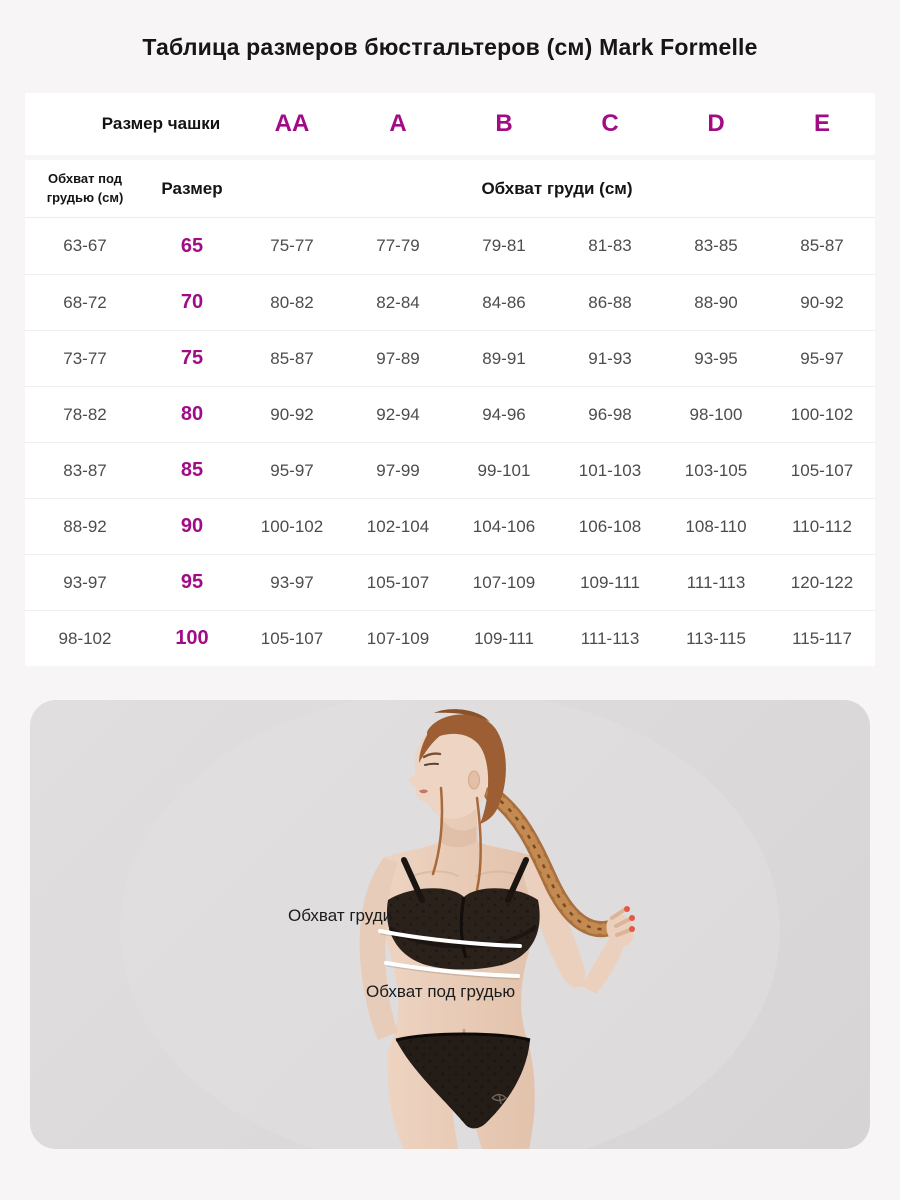  I want to click on bust-value-d: 108-110, so click(716, 526).